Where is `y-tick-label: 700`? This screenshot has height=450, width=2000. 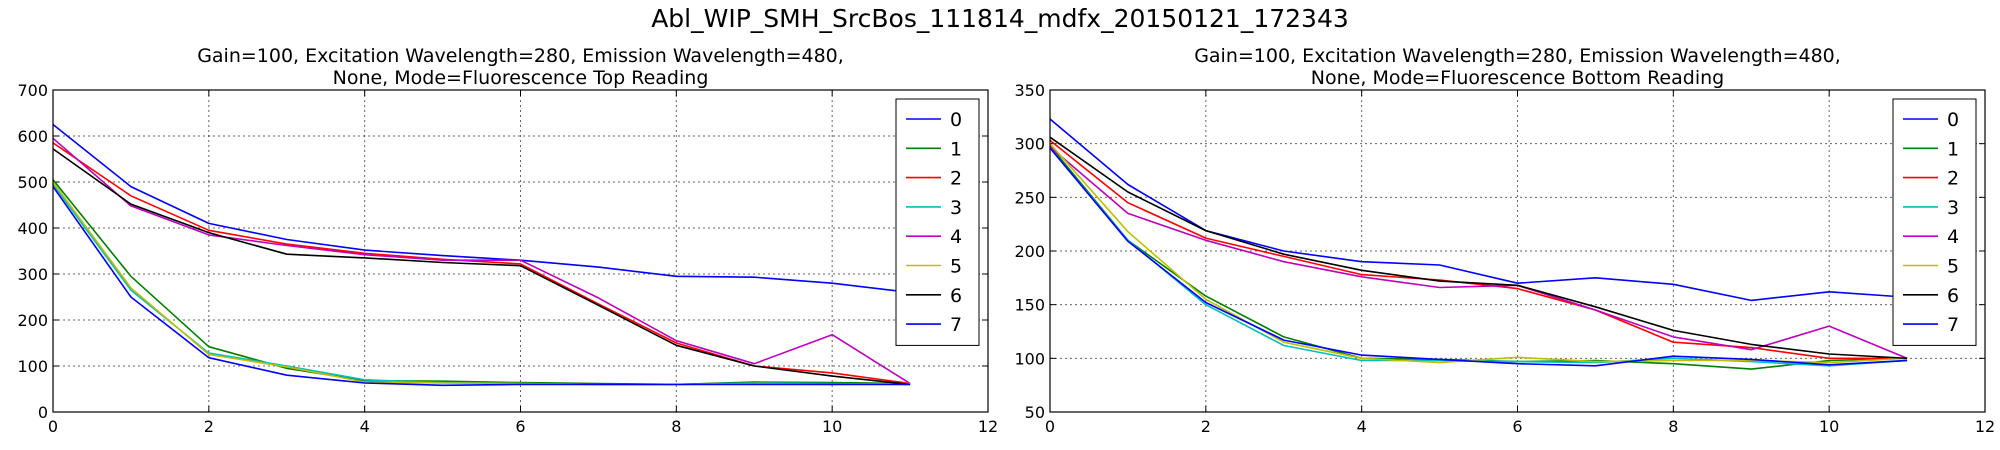 y-tick-label: 700 is located at coordinates (32, 90).